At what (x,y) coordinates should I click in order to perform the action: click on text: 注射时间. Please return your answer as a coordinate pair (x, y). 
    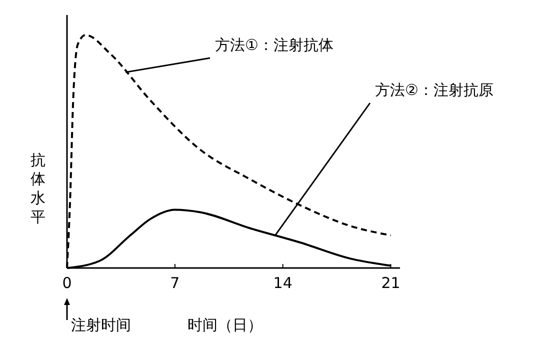
    Looking at the image, I should click on (101, 325).